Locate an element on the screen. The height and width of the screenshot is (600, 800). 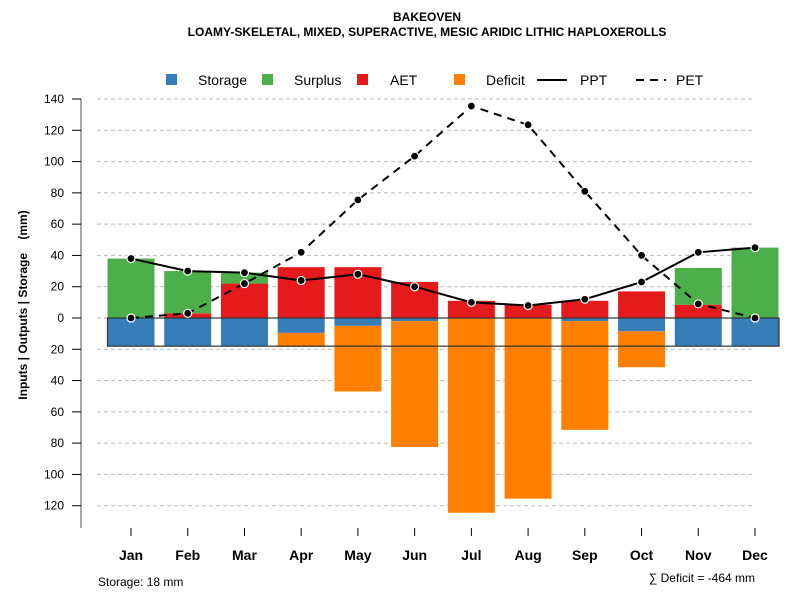
legend-swatch-storage is located at coordinates (171, 79).